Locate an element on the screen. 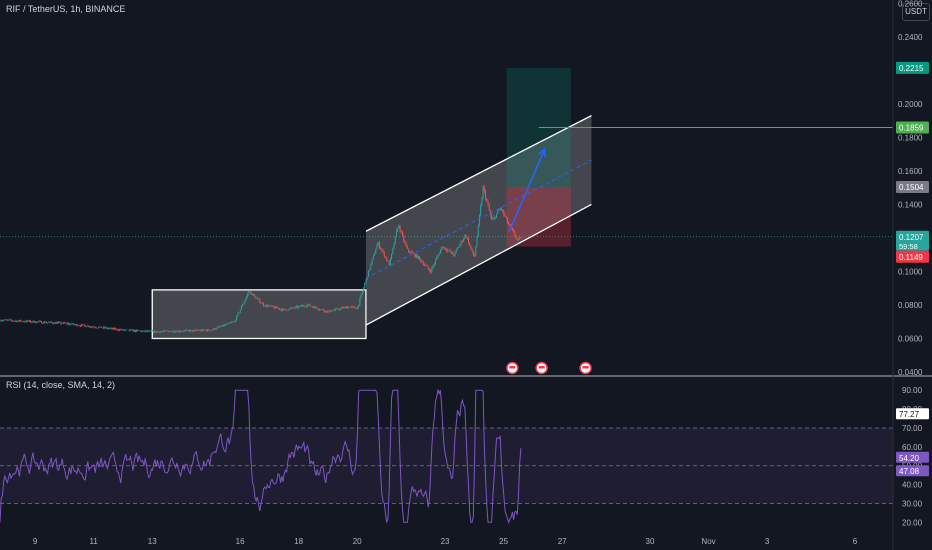  price-tick-label: 0.2000 is located at coordinates (910, 104).